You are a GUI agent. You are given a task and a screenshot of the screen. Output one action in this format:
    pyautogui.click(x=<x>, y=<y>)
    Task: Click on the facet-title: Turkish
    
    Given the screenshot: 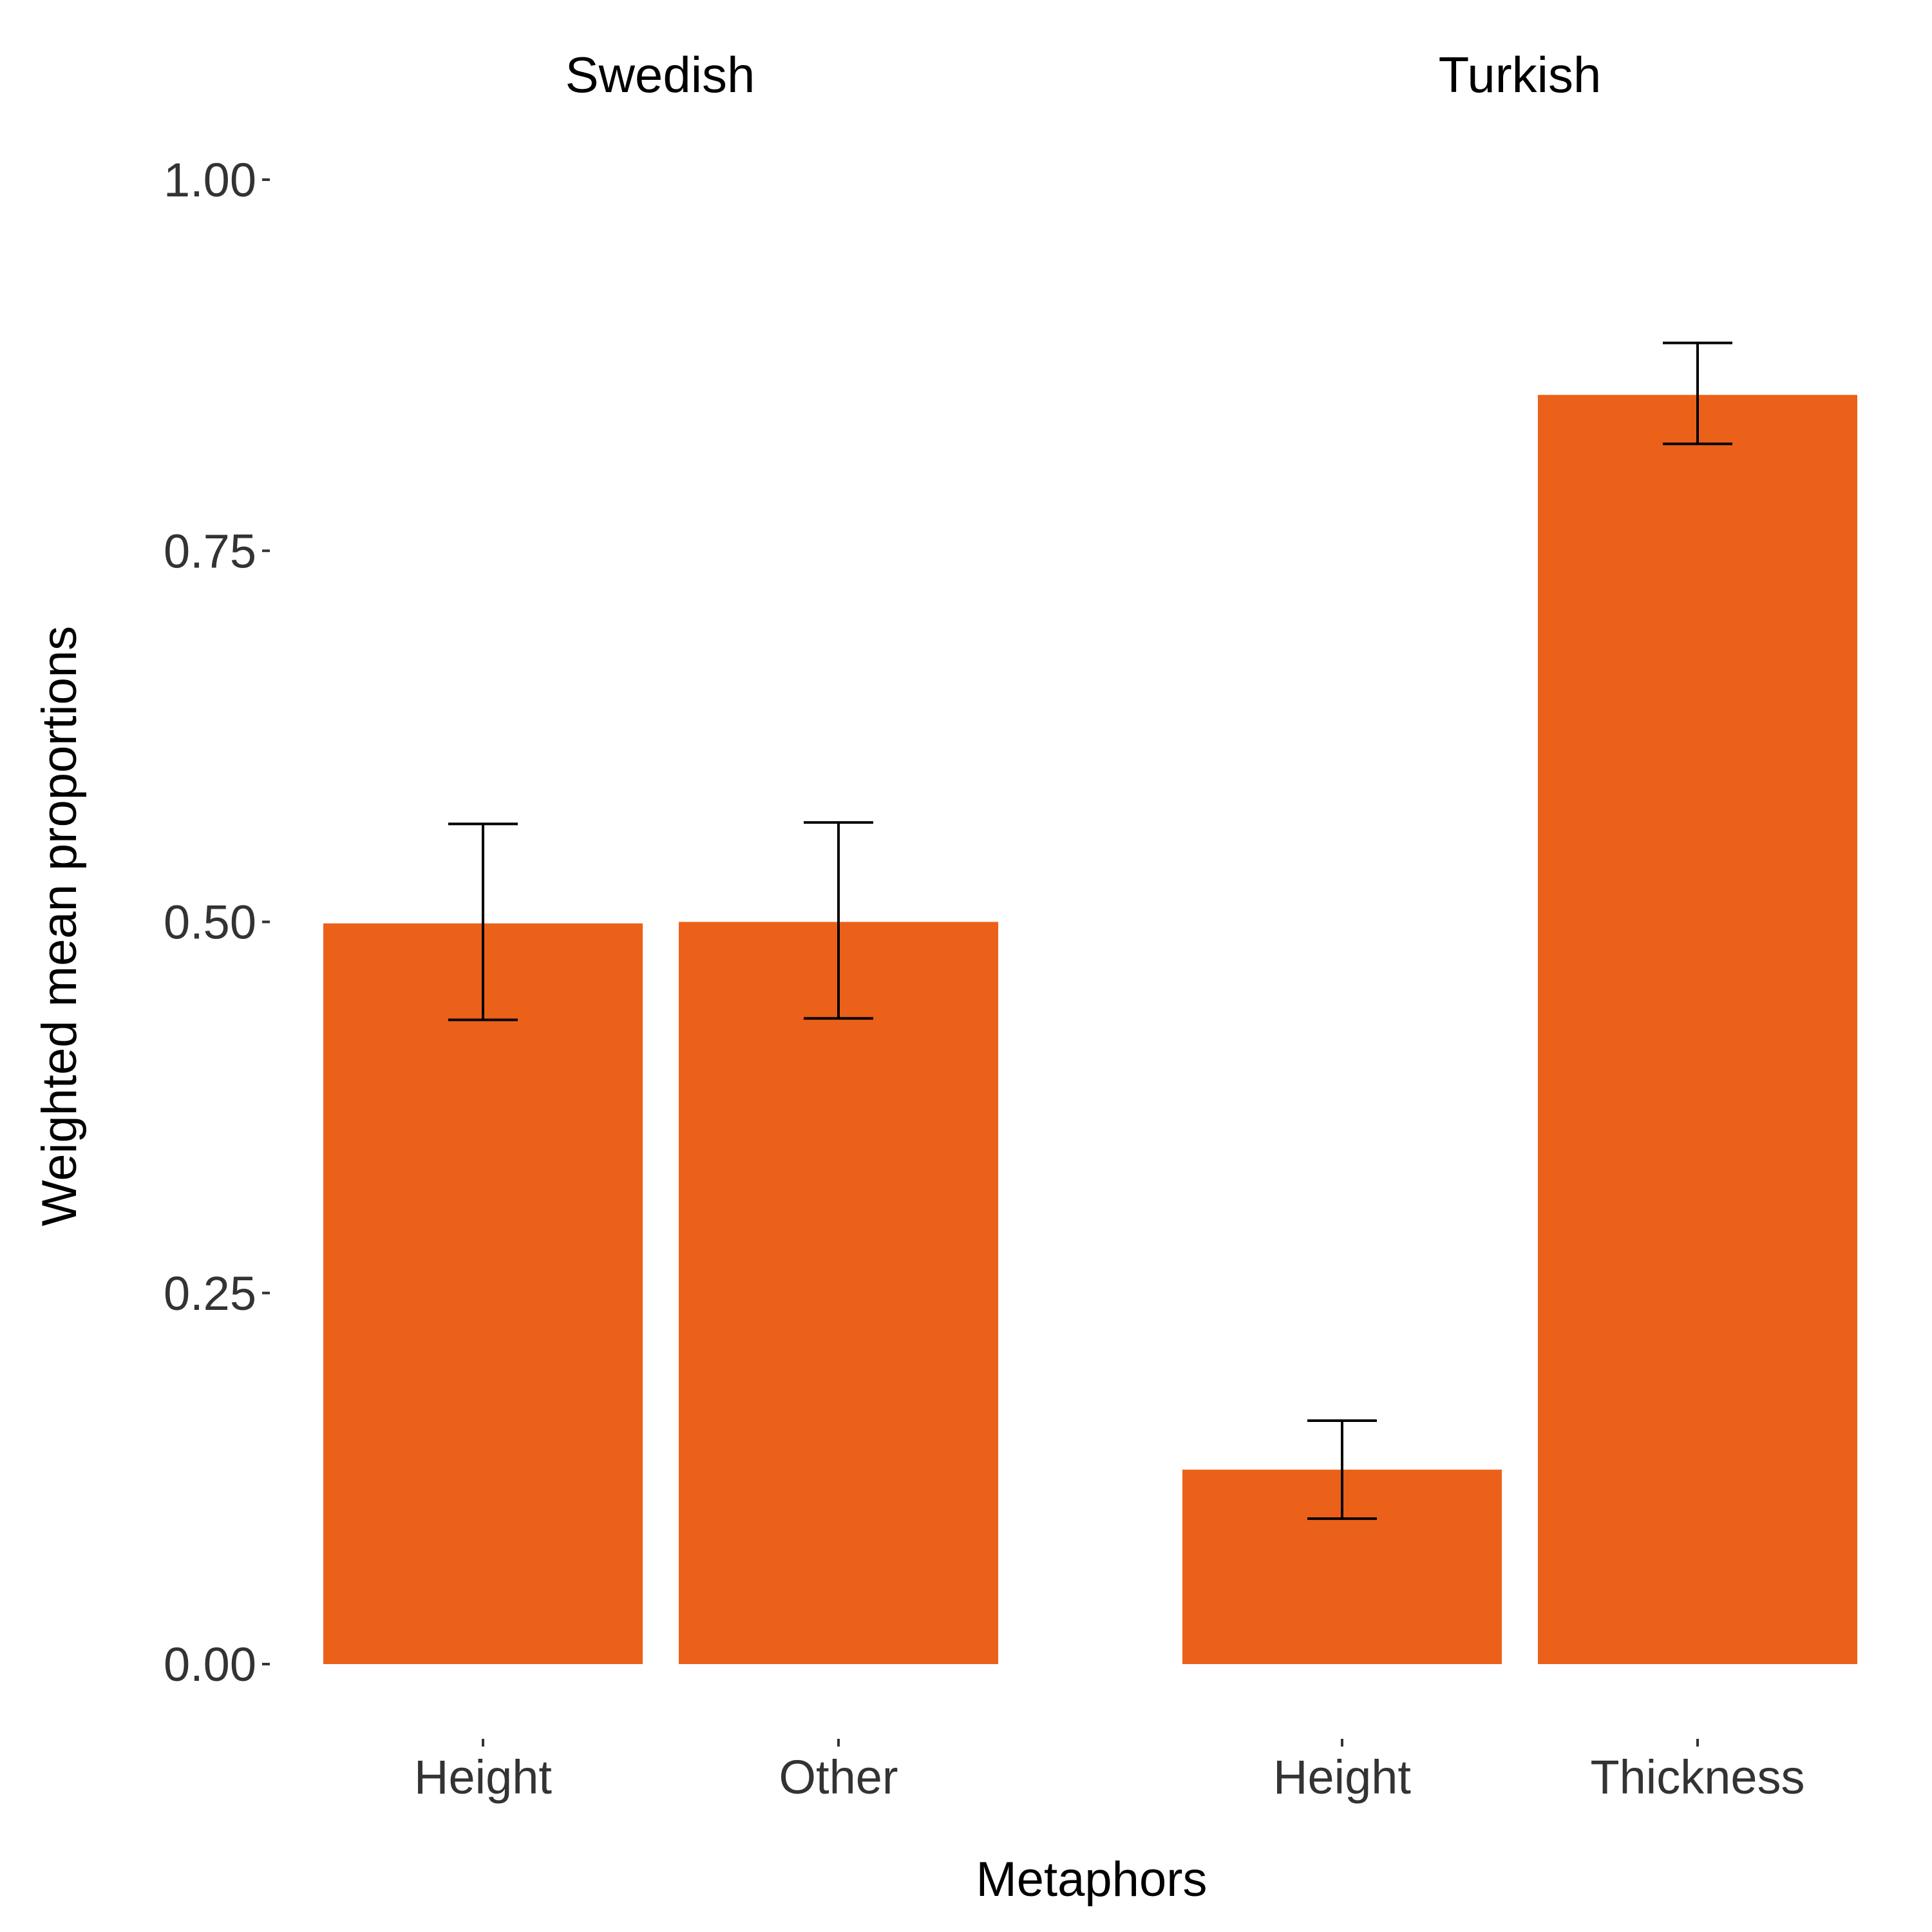 What is the action you would take?
    pyautogui.click(x=1521, y=74)
    